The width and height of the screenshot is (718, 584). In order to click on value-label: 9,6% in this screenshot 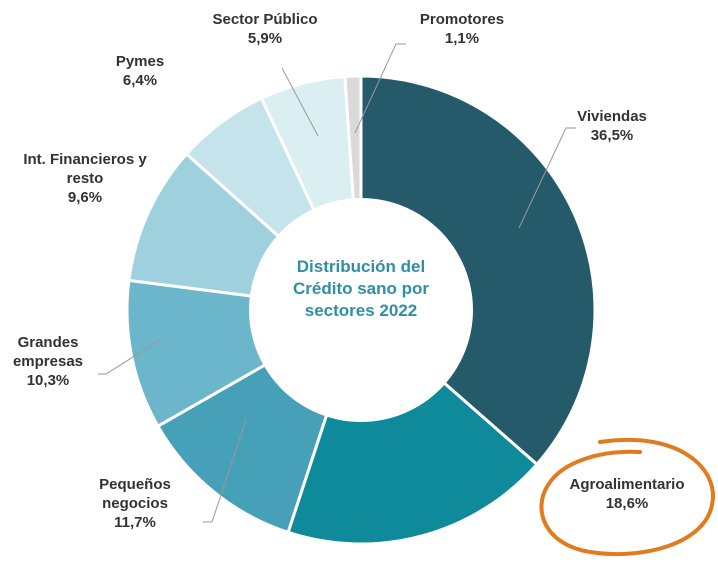, I will do `click(85, 197)`.